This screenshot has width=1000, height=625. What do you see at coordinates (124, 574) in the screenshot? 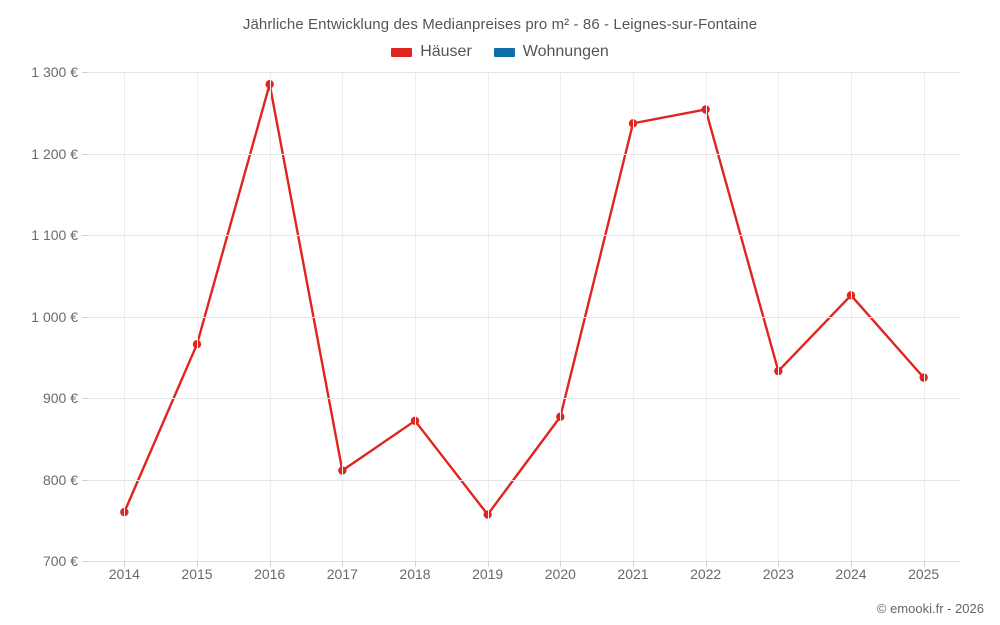
I see `x-axis-tick-label: 2014` at bounding box center [124, 574].